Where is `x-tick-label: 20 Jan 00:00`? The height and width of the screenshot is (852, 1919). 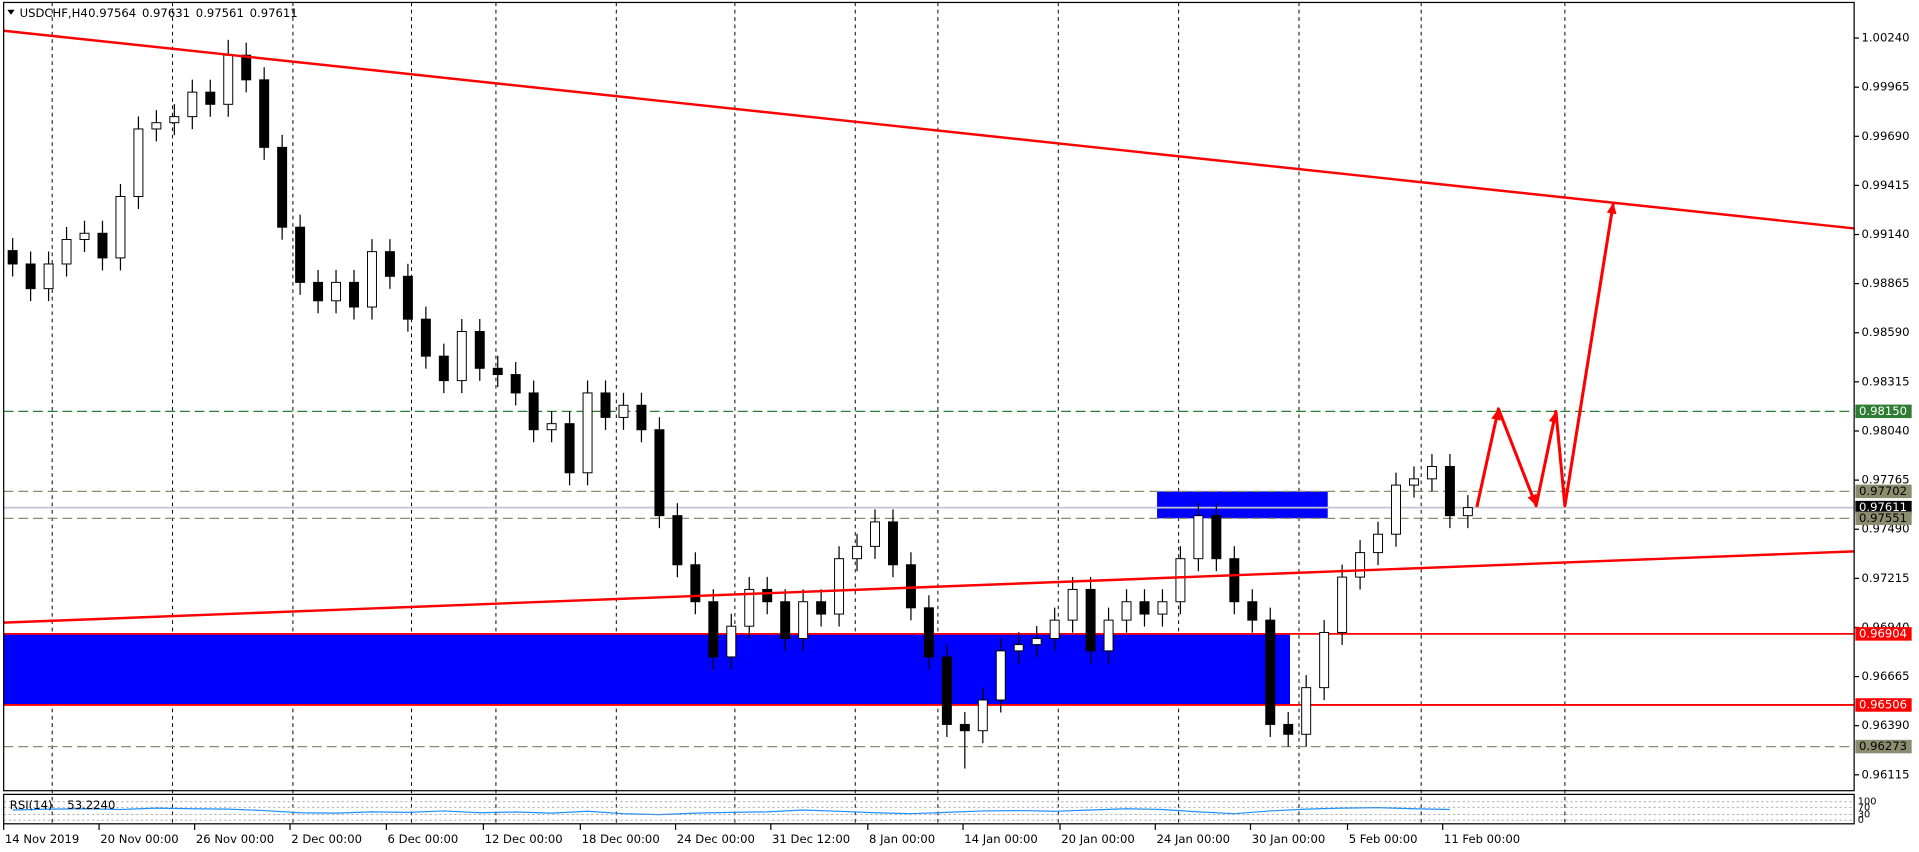
x-tick-label: 20 Jan 00:00 is located at coordinates (1098, 839).